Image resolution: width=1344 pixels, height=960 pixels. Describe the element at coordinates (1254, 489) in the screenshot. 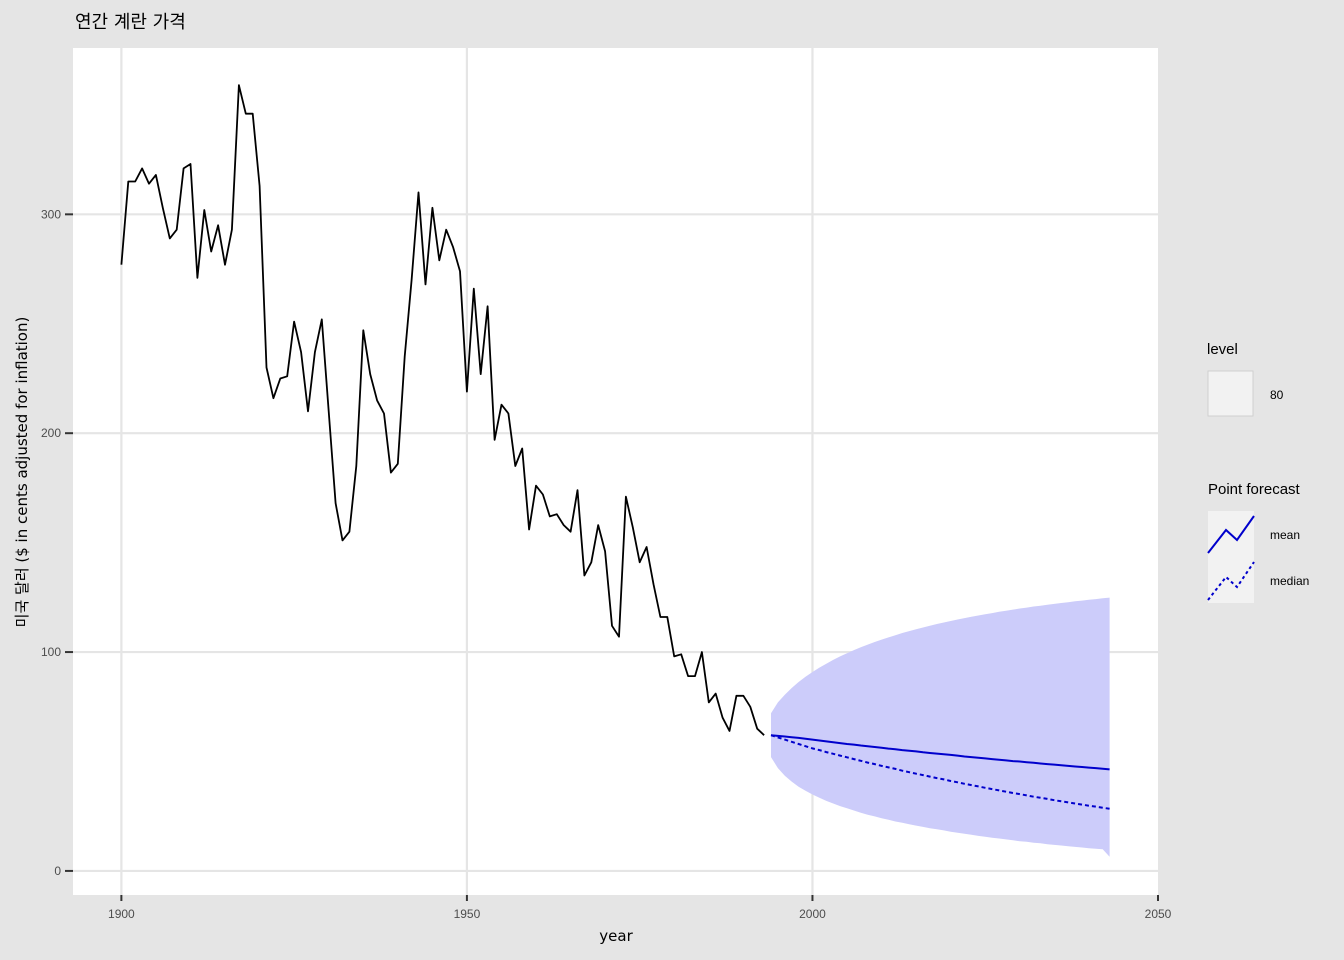

I see `legend-forecast-title: Point forecast` at that location.